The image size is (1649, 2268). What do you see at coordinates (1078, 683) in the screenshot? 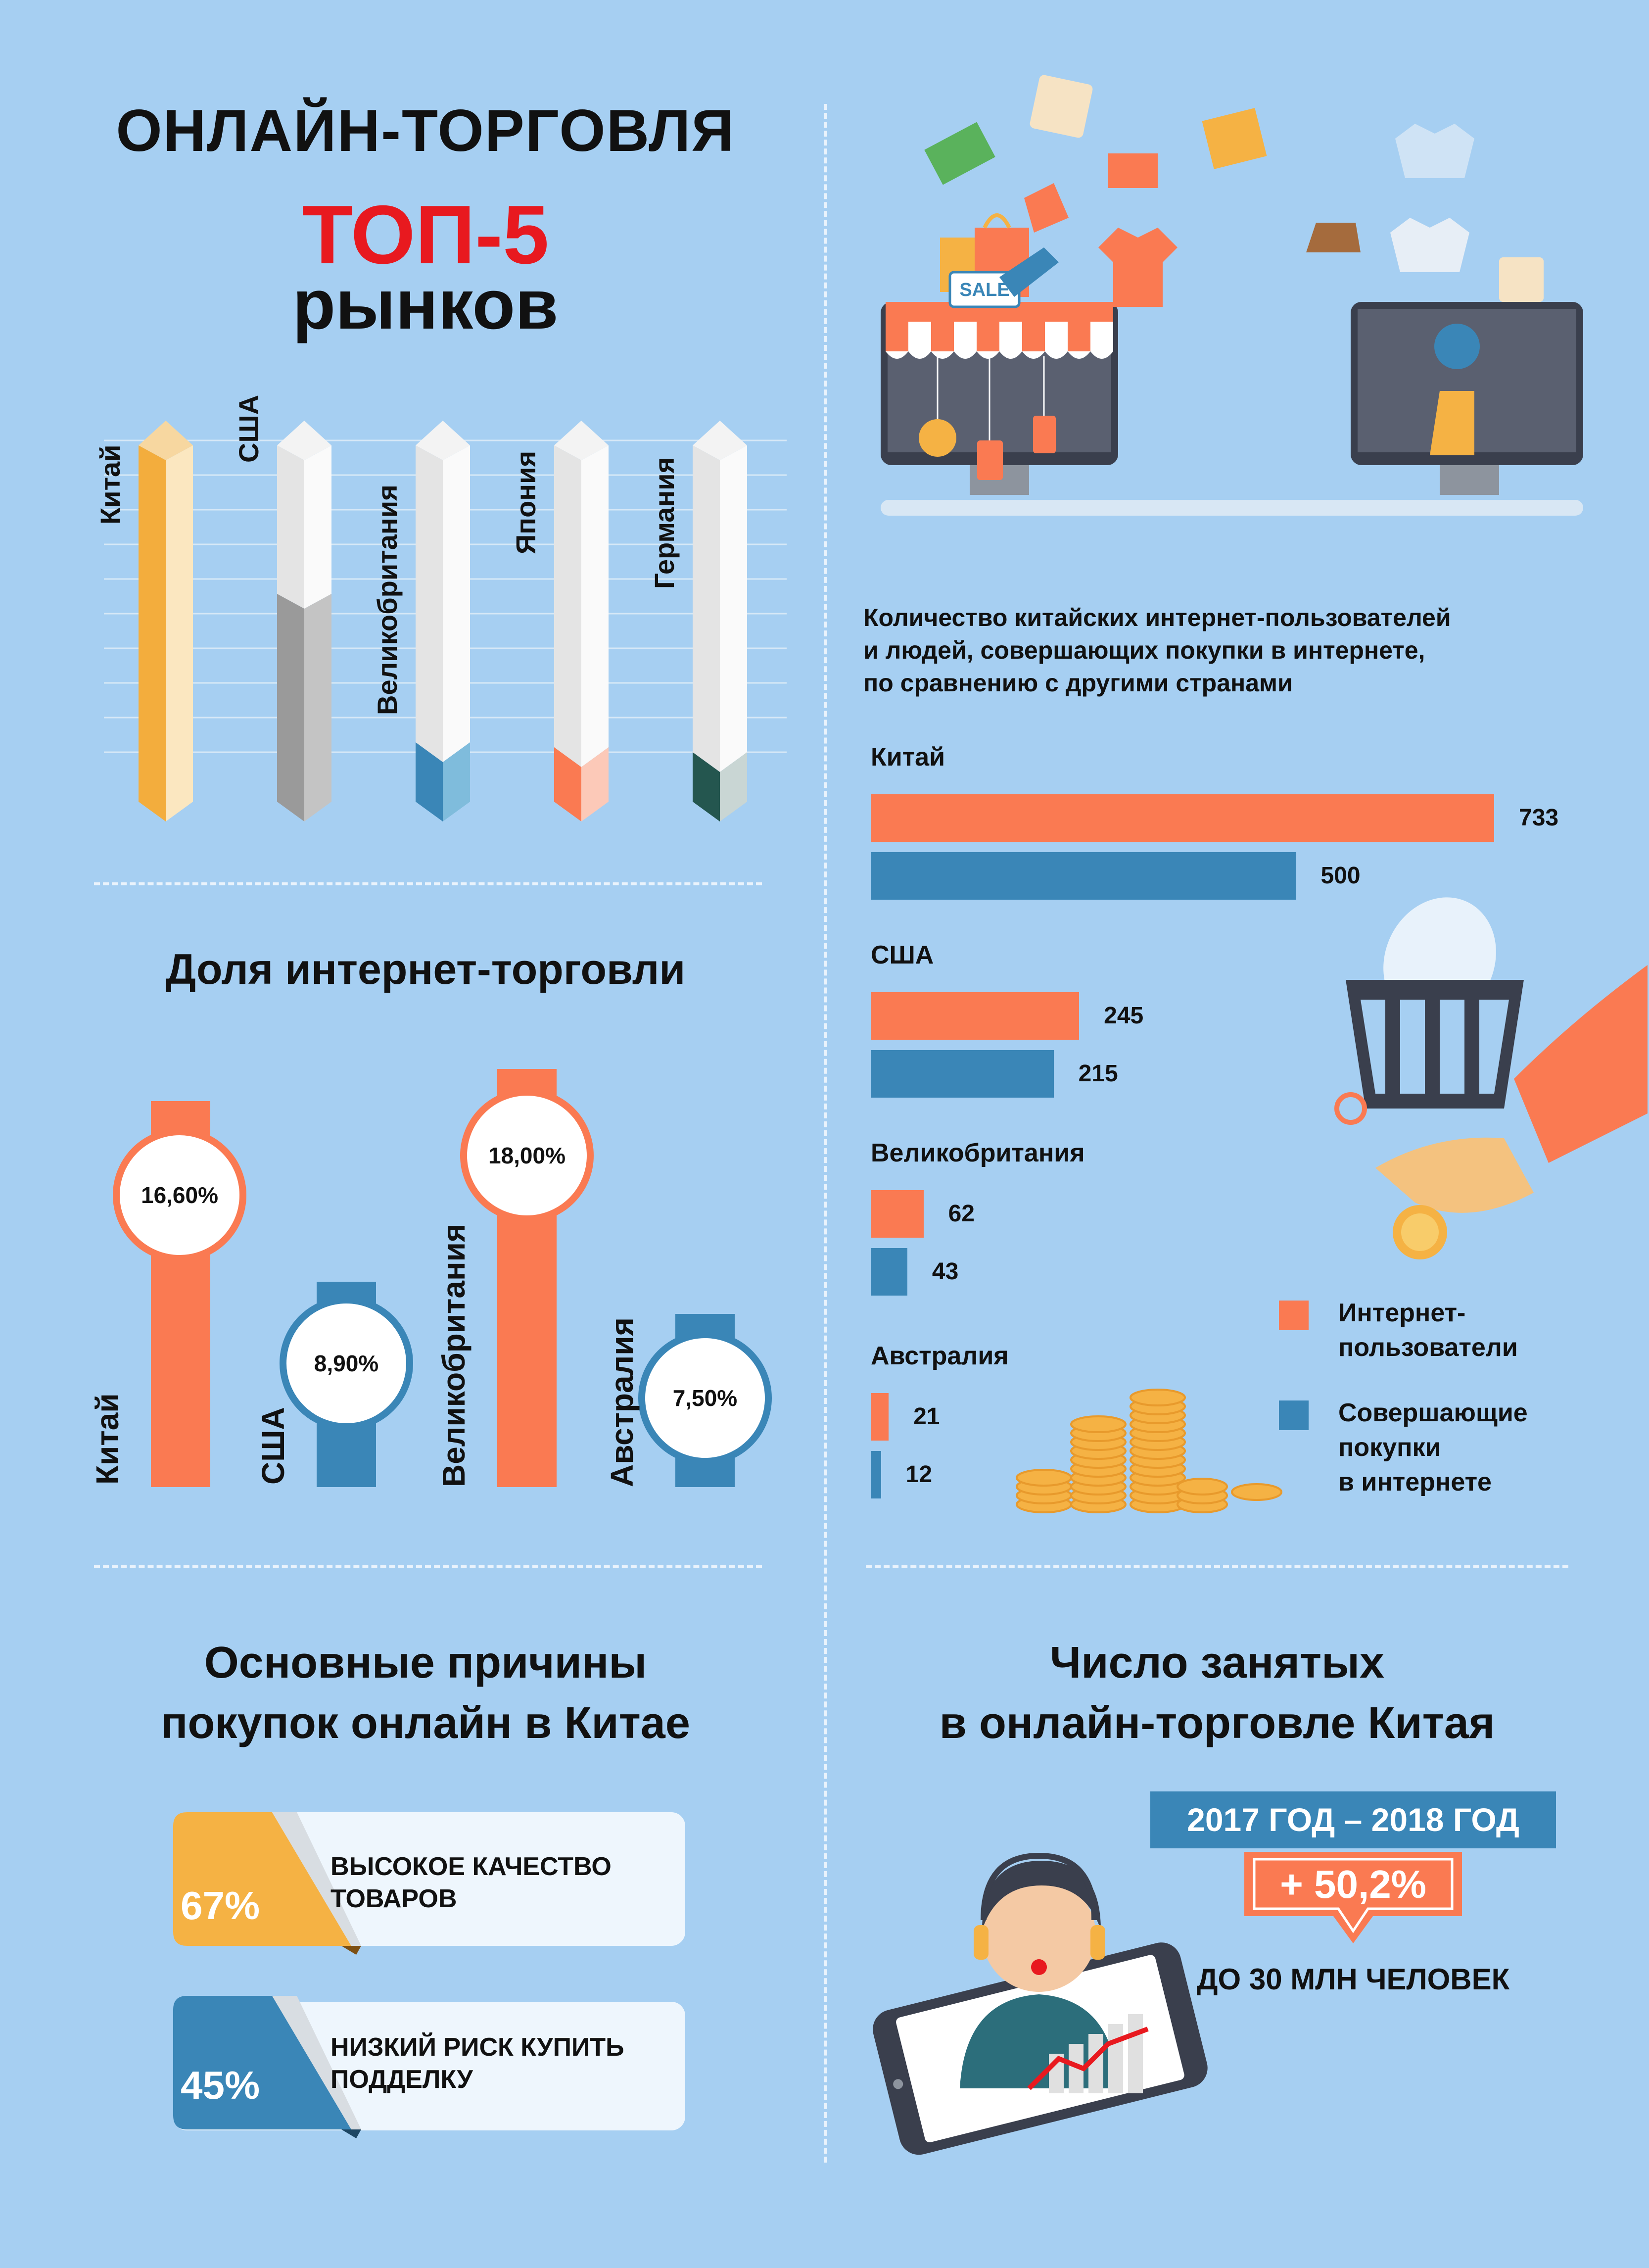
I see `users-chart-title-line-3: по сравнению с другими странами` at bounding box center [1078, 683].